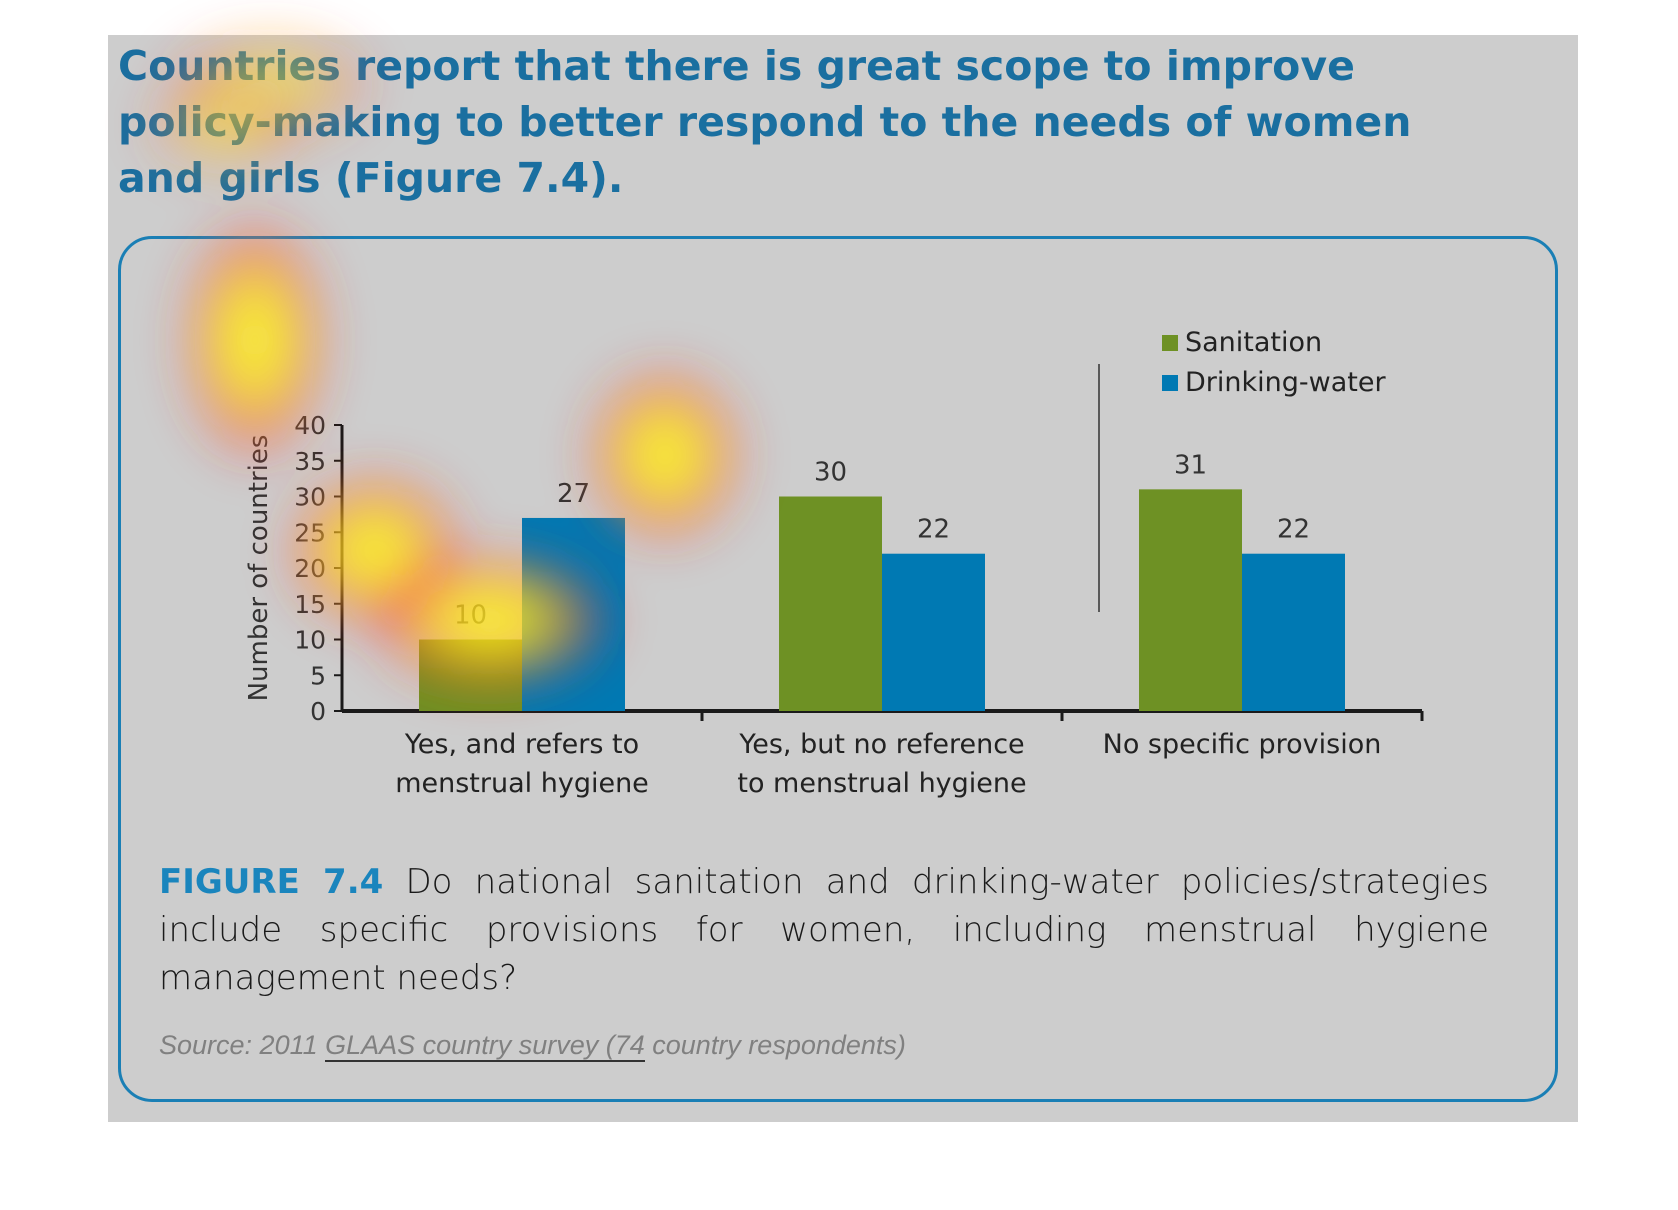 This screenshot has width=1678, height=1210. Describe the element at coordinates (318, 675) in the screenshot. I see `y-tick-label: 5` at that location.